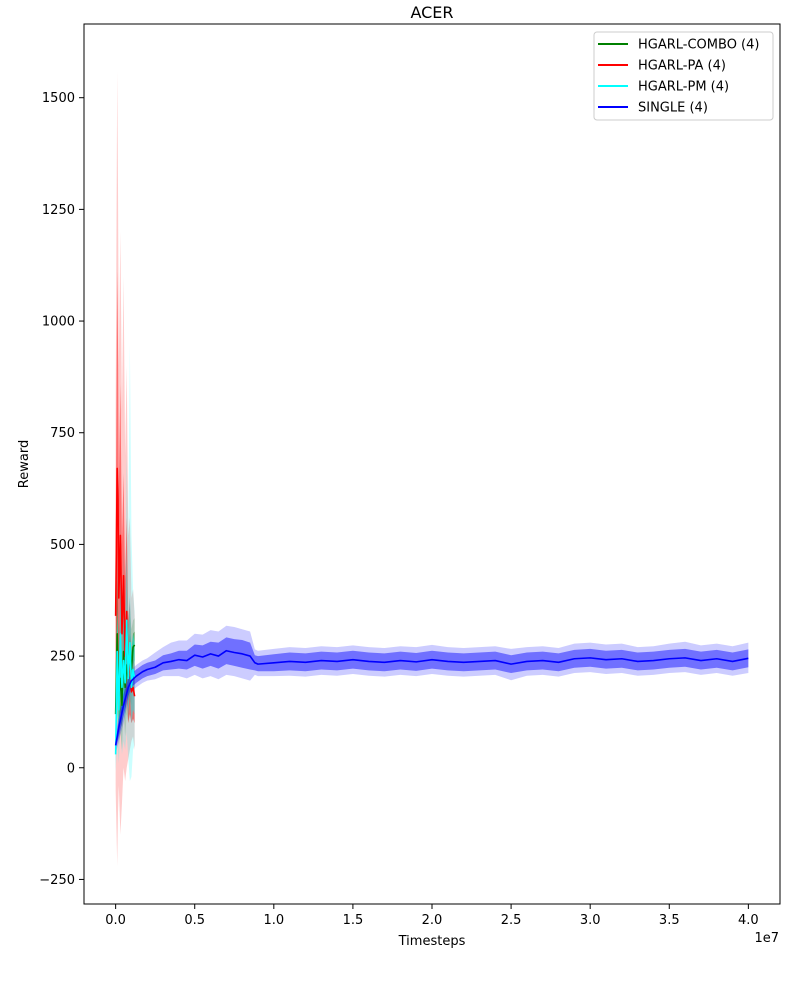 This screenshot has height=1004, width=800. Describe the element at coordinates (748, 920) in the screenshot. I see `x-tick-label: 4.0` at that location.